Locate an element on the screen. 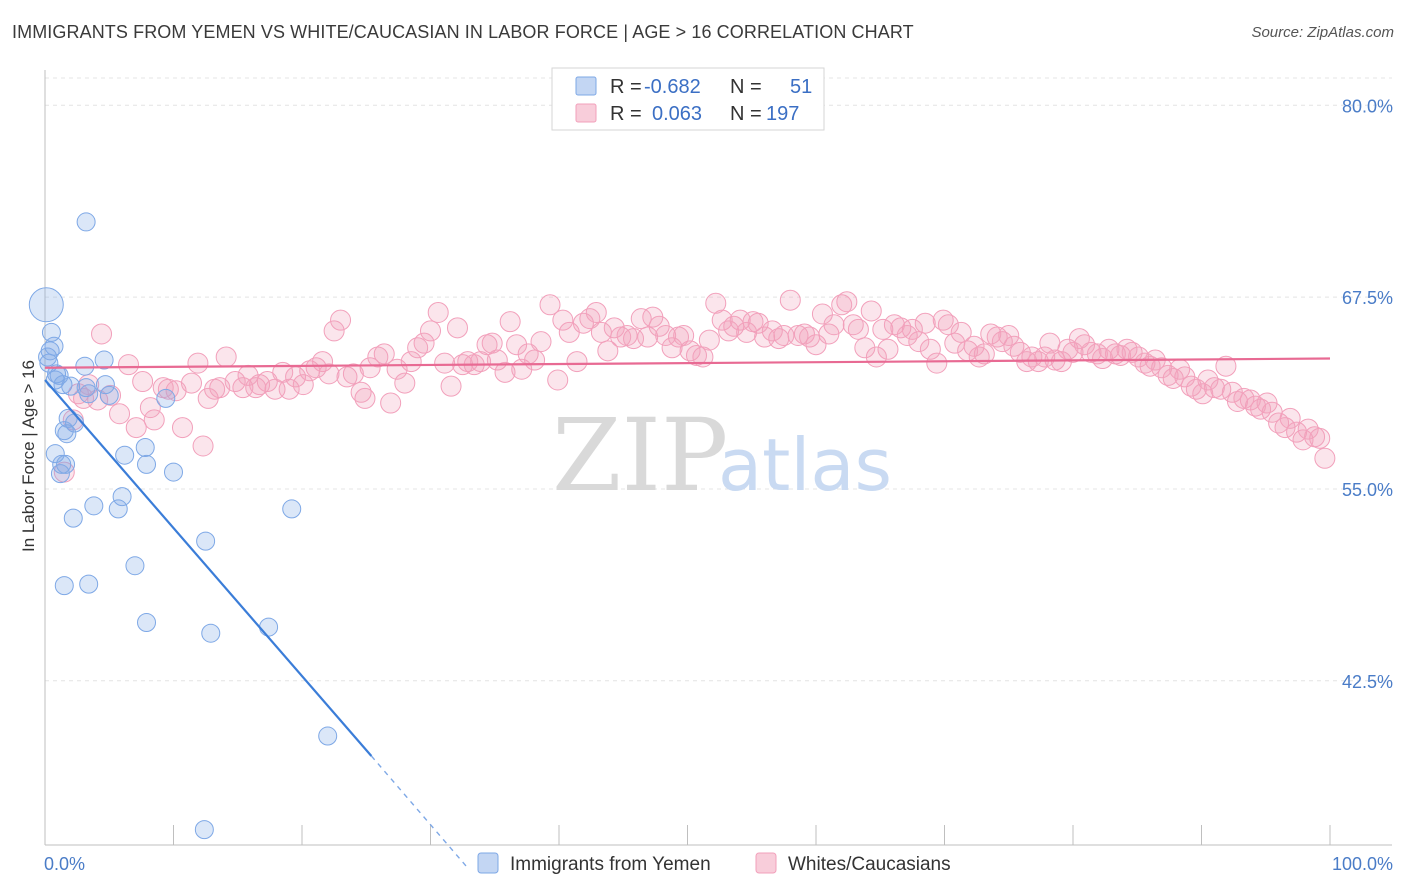 The width and height of the screenshot is (1406, 892). watermark-atlas: atlas is located at coordinates (805, 465).